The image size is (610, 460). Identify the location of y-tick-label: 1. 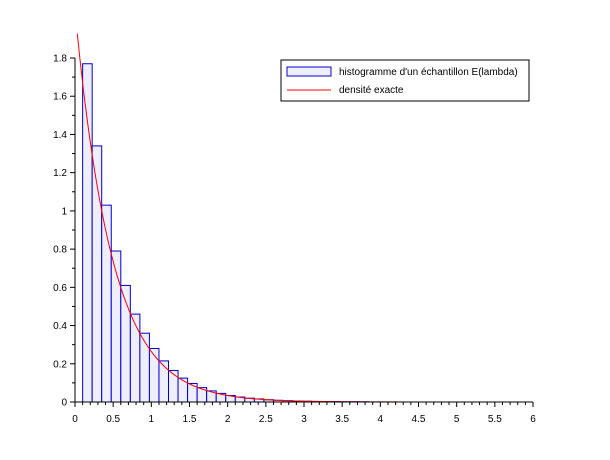
(64, 211).